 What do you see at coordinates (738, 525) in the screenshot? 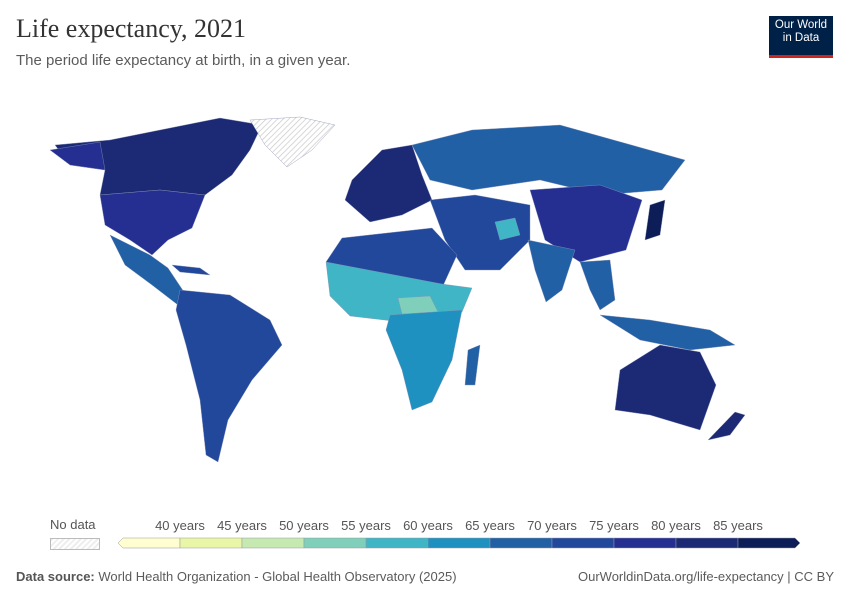
I see `legend-tick-label: 85 years` at bounding box center [738, 525].